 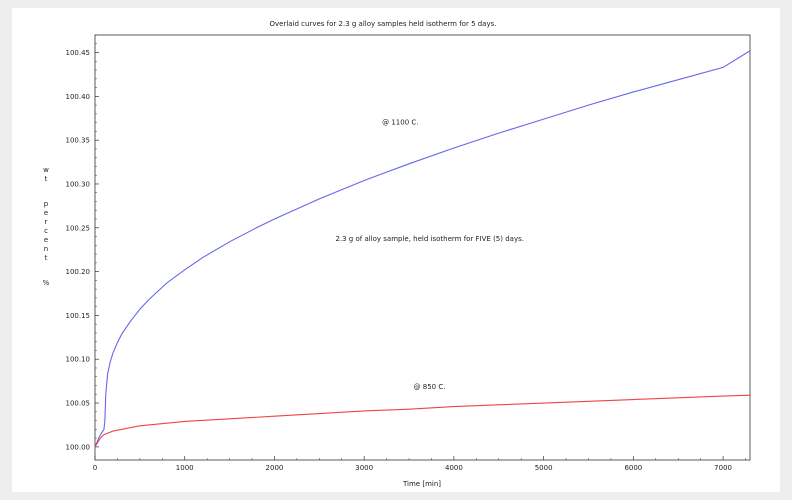 I want to click on y-label-char: w, so click(x=46, y=170).